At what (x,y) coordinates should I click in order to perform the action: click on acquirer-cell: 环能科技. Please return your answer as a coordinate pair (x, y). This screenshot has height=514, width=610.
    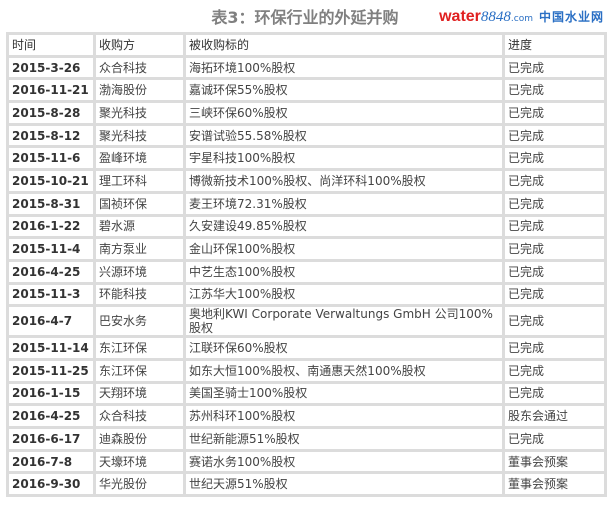
    Looking at the image, I should click on (139, 294).